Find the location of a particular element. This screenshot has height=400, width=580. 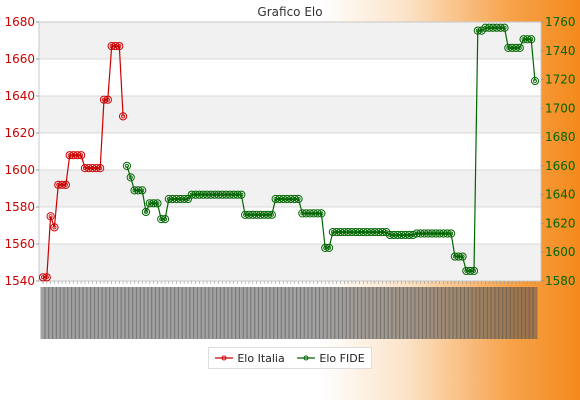

legend-label-italia: Elo Italia is located at coordinates (260, 358).